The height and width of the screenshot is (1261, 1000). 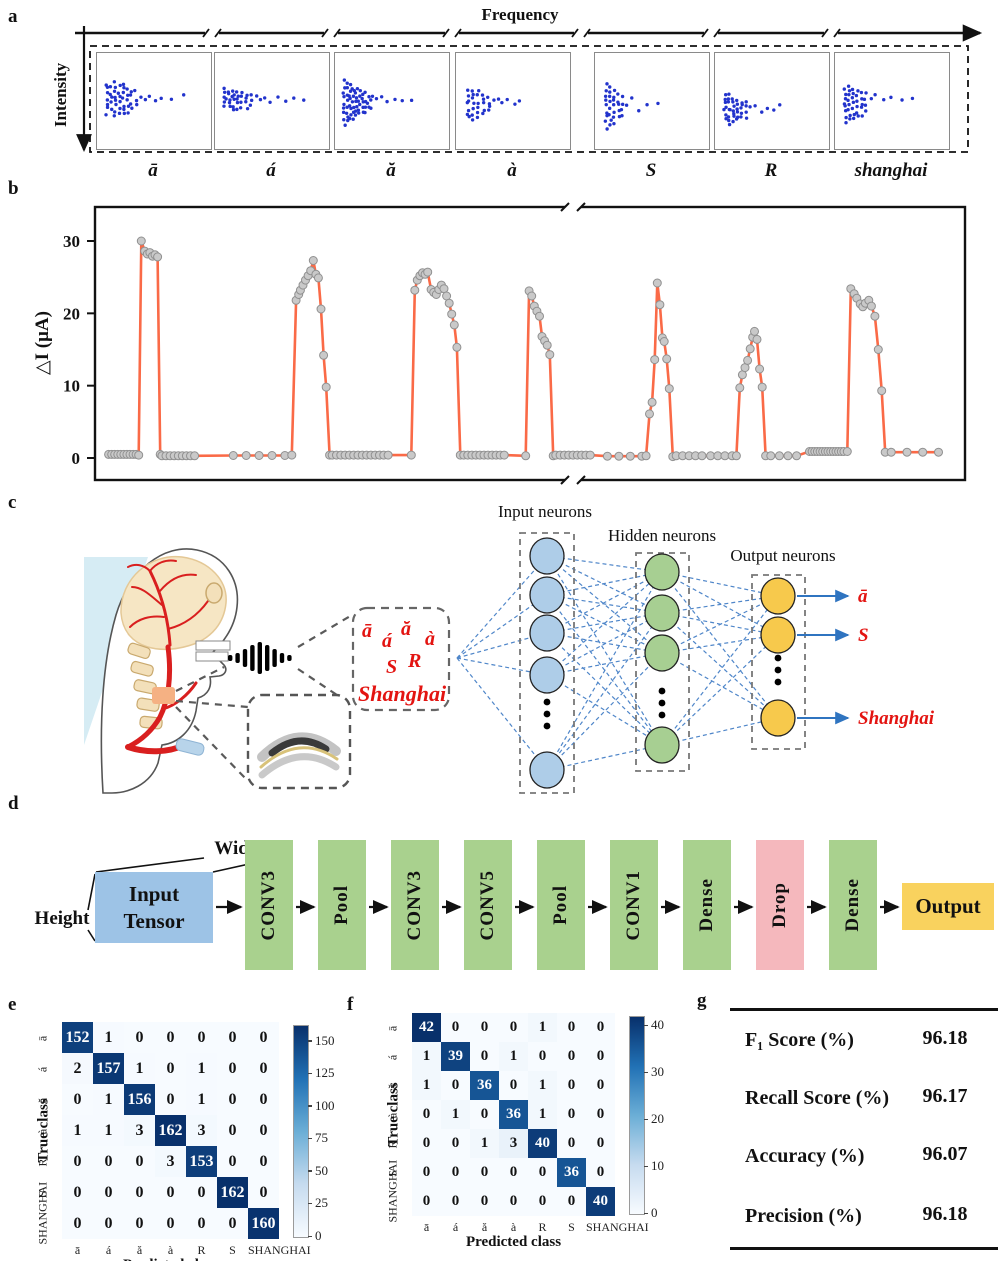 What do you see at coordinates (896, 718) in the screenshot?
I see `output-class-label: Shanghai` at bounding box center [896, 718].